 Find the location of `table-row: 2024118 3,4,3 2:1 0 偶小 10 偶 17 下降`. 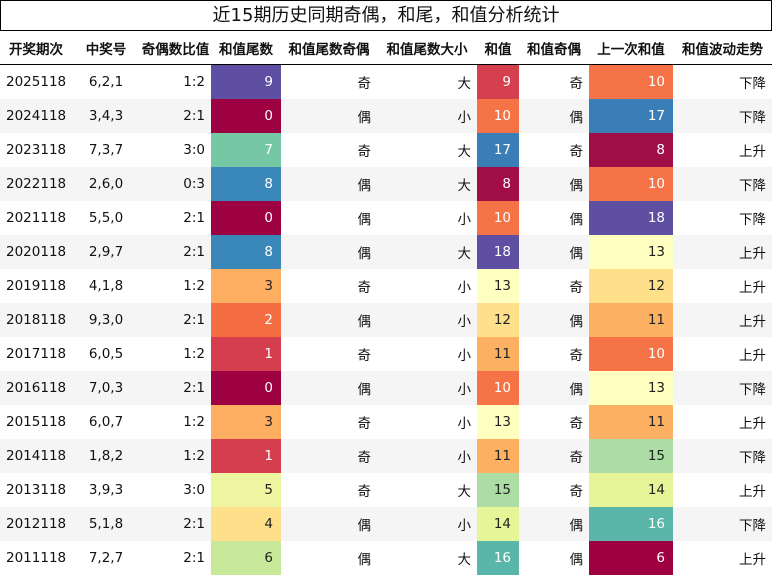

table-row: 2024118 3,4,3 2:1 0 偶小 10 偶 17 下降 is located at coordinates (386, 116).